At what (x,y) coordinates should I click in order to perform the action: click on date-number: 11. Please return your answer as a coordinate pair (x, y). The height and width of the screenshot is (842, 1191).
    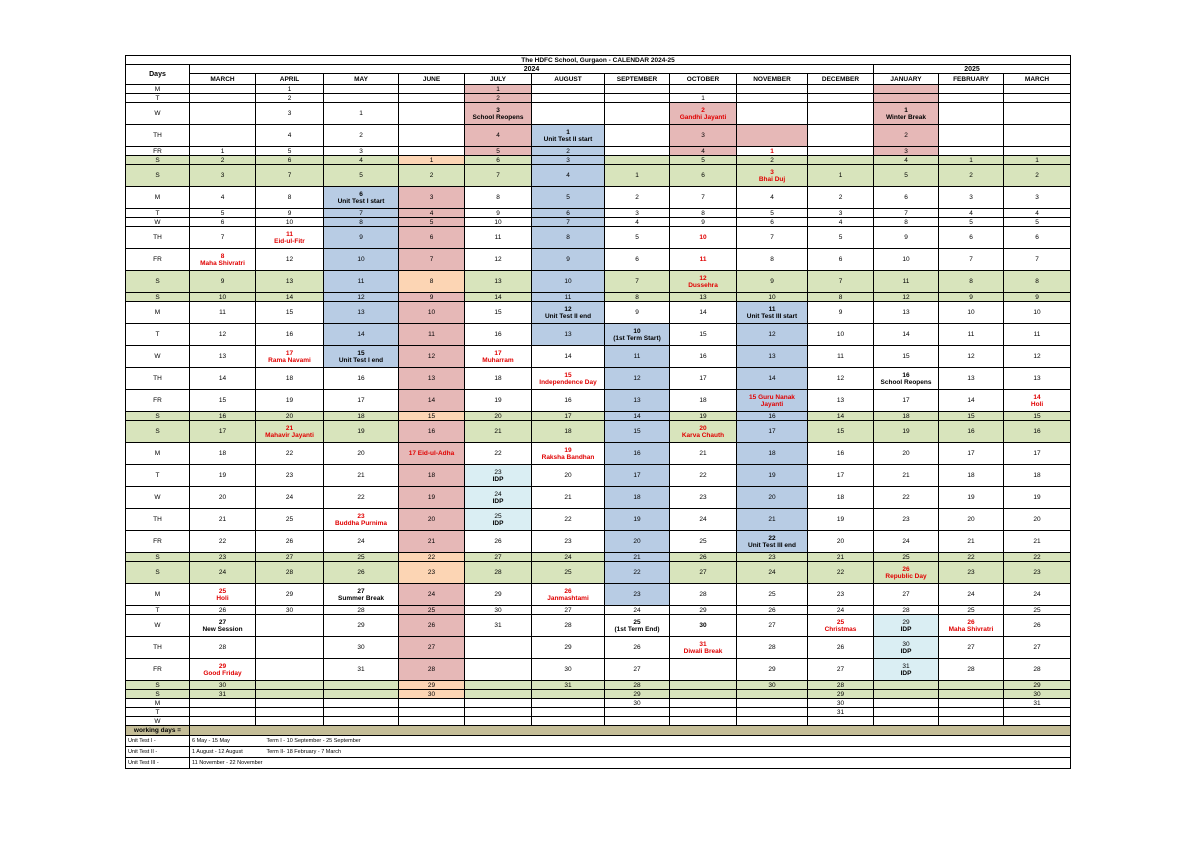
    Looking at the image, I should click on (361, 281).